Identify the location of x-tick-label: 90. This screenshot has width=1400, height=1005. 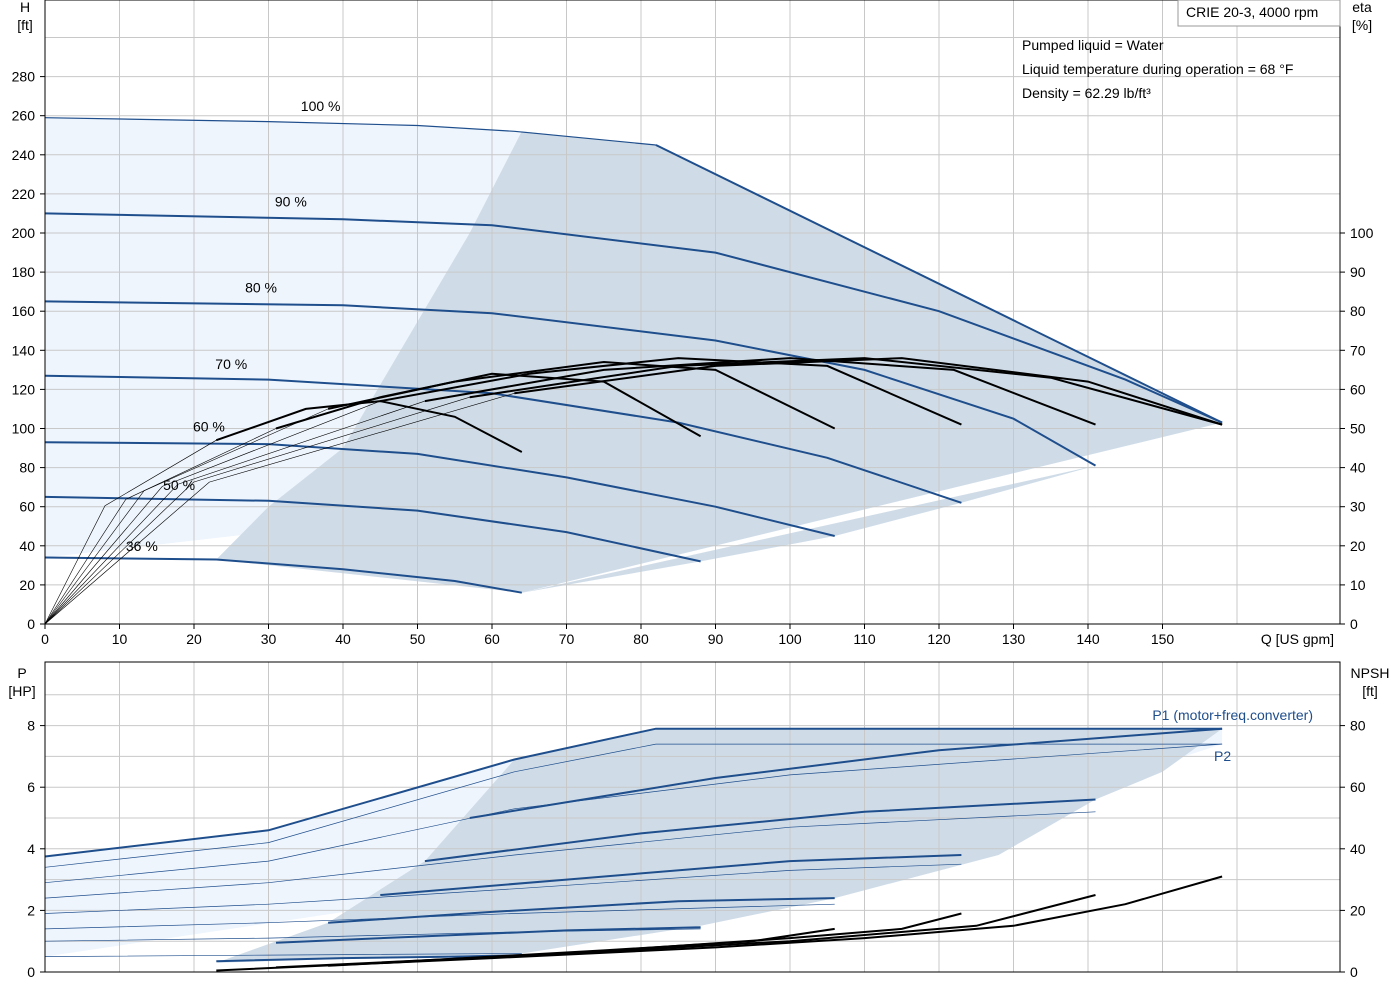
(716, 639).